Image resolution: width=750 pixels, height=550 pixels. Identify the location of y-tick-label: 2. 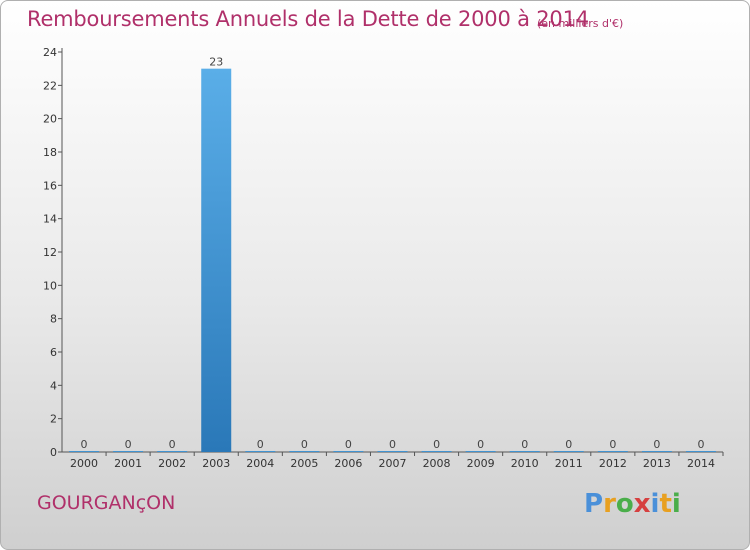
(53, 419).